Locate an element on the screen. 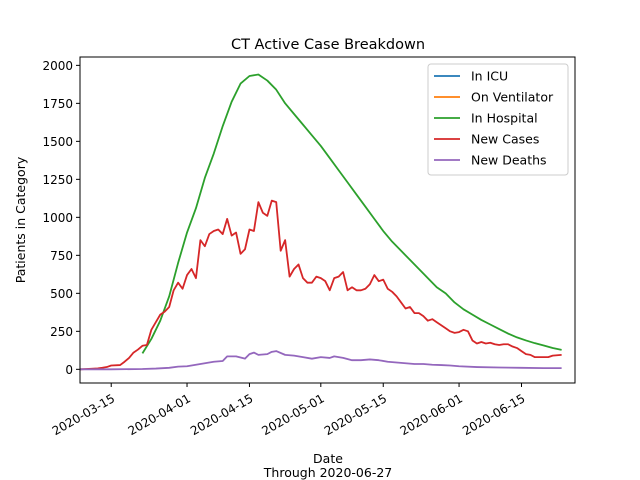 The width and height of the screenshot is (640, 480). y-tick-label: 1750 is located at coordinates (57, 104).